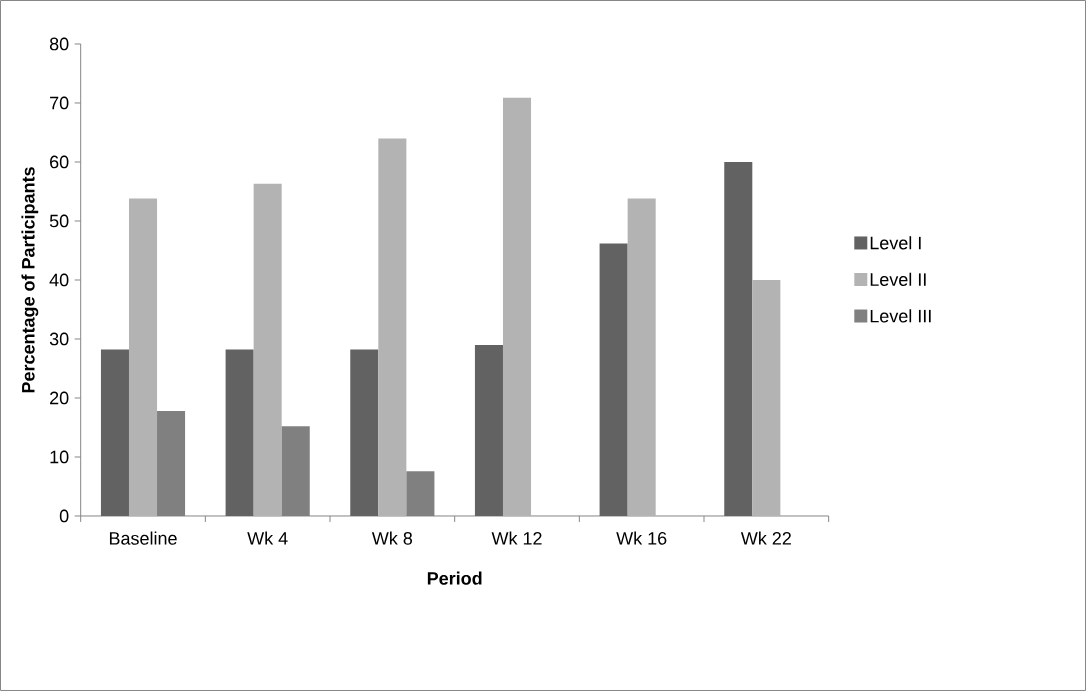 This screenshot has height=691, width=1086. What do you see at coordinates (59, 44) in the screenshot?
I see `y-tick-label: 80` at bounding box center [59, 44].